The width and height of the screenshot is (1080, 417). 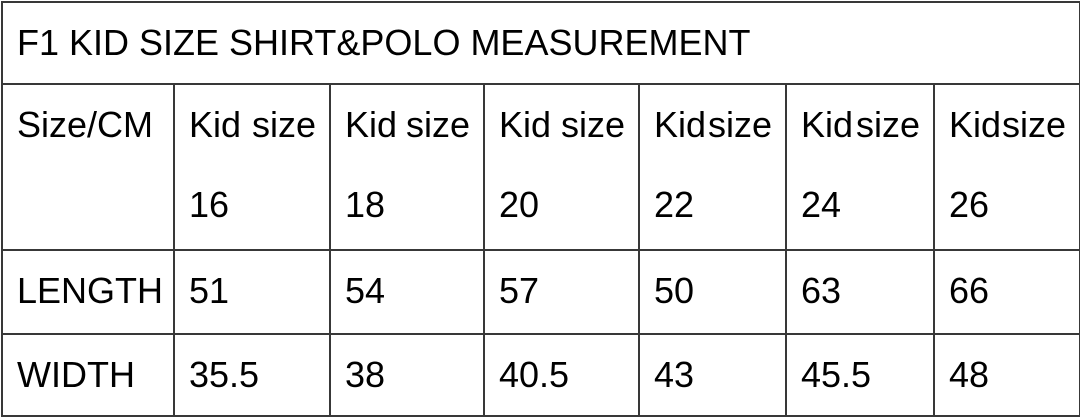 I want to click on size-column-header-18: Kid size 18, so click(x=407, y=167).